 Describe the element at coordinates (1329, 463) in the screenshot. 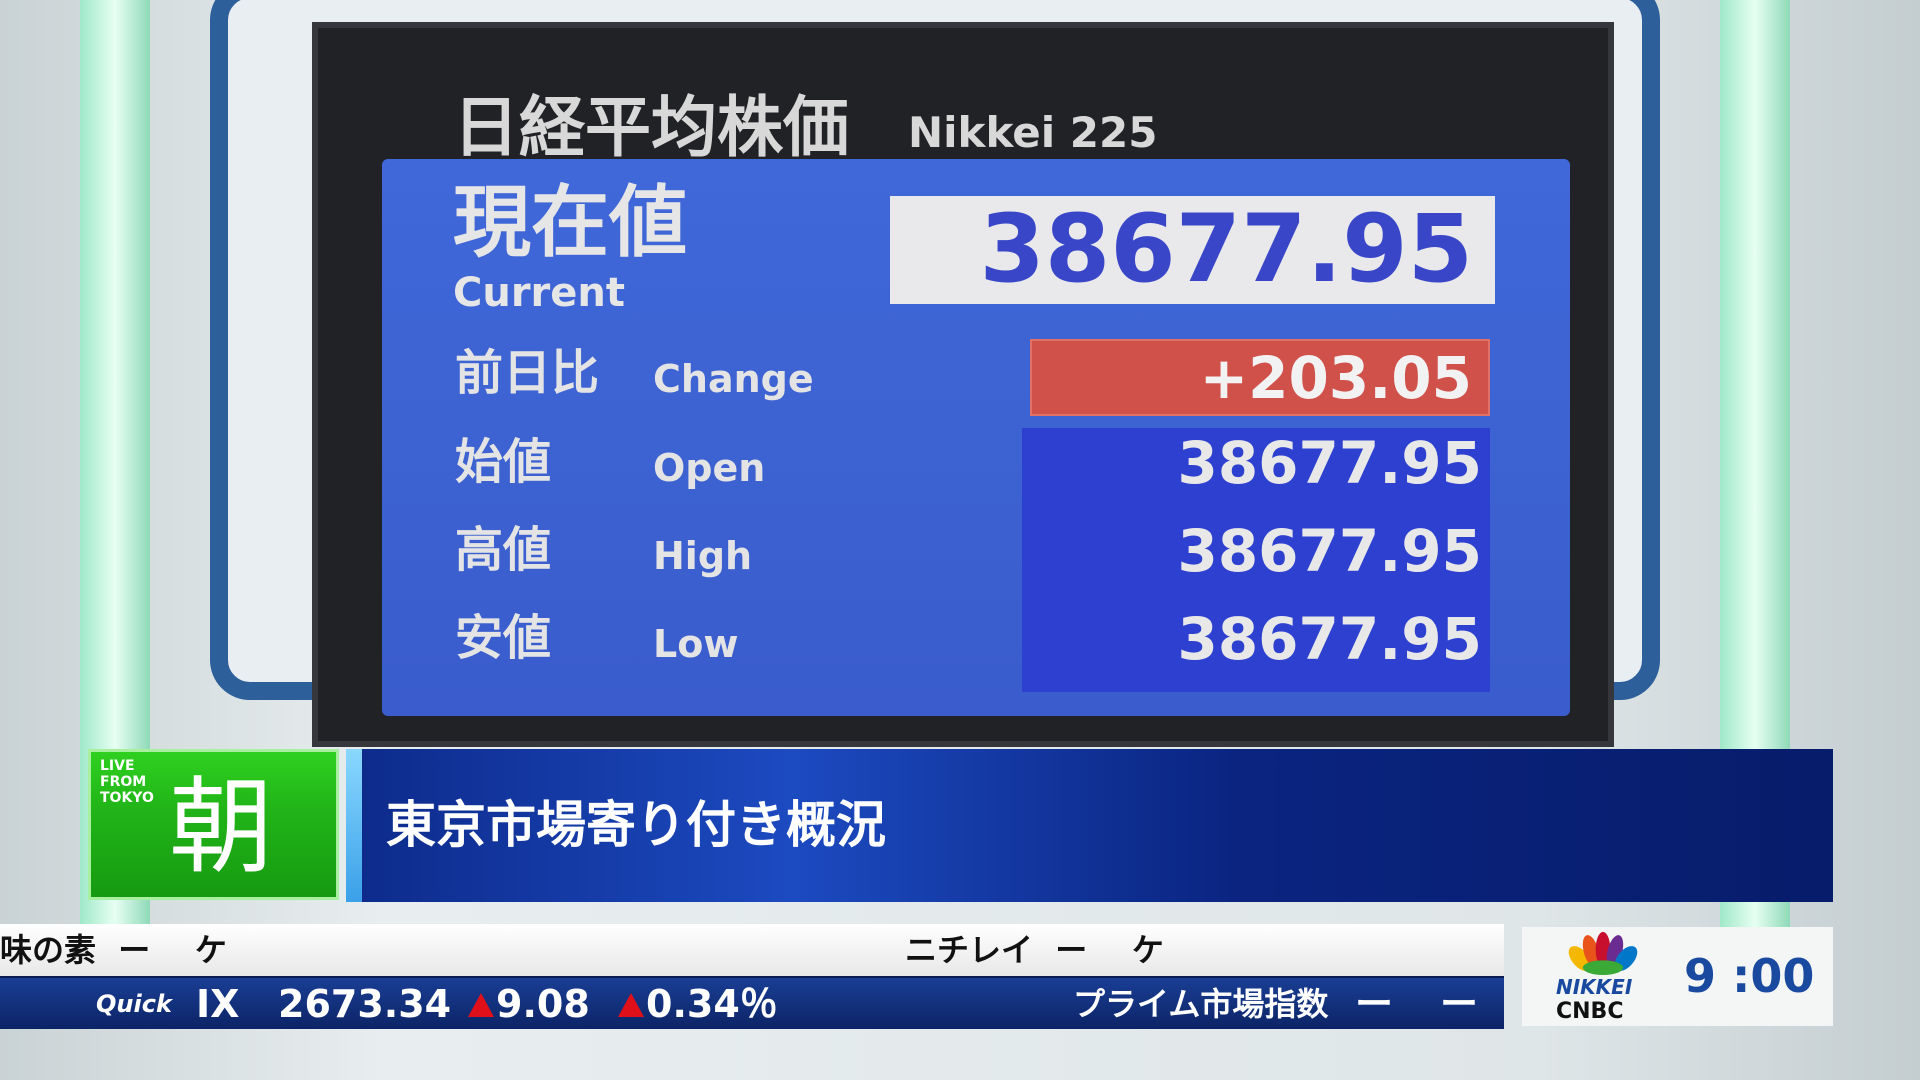

I see `open-value: 38677.95` at that location.